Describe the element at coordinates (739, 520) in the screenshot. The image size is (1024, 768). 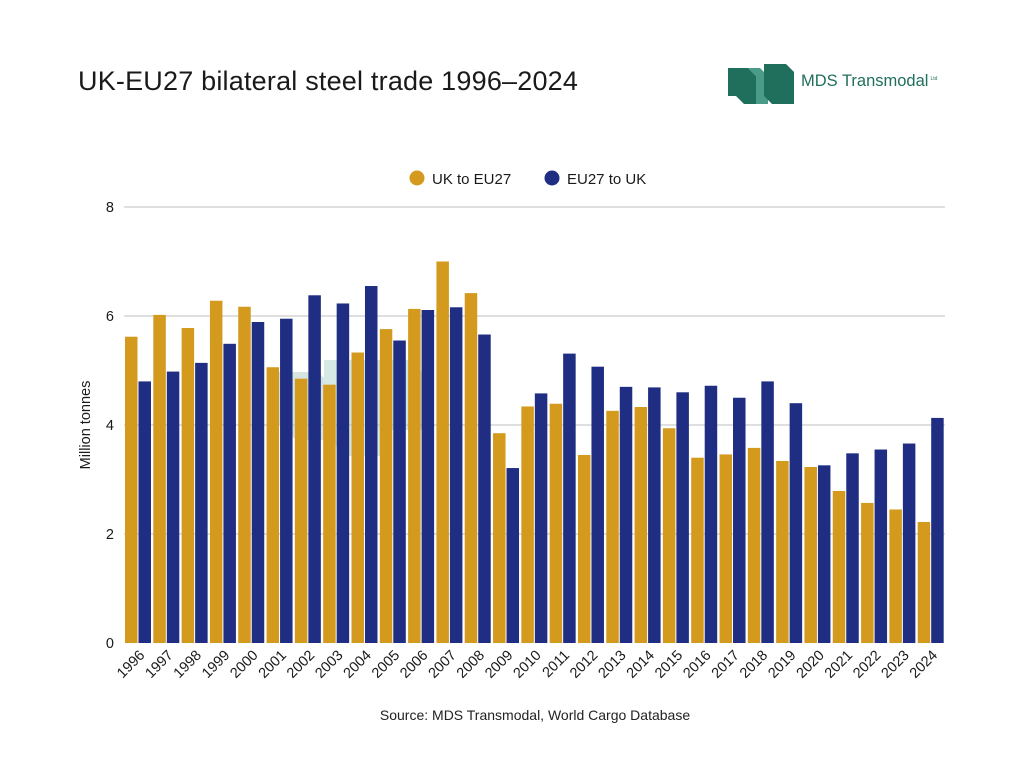
I see `bar-eu27-to-uk-2017` at that location.